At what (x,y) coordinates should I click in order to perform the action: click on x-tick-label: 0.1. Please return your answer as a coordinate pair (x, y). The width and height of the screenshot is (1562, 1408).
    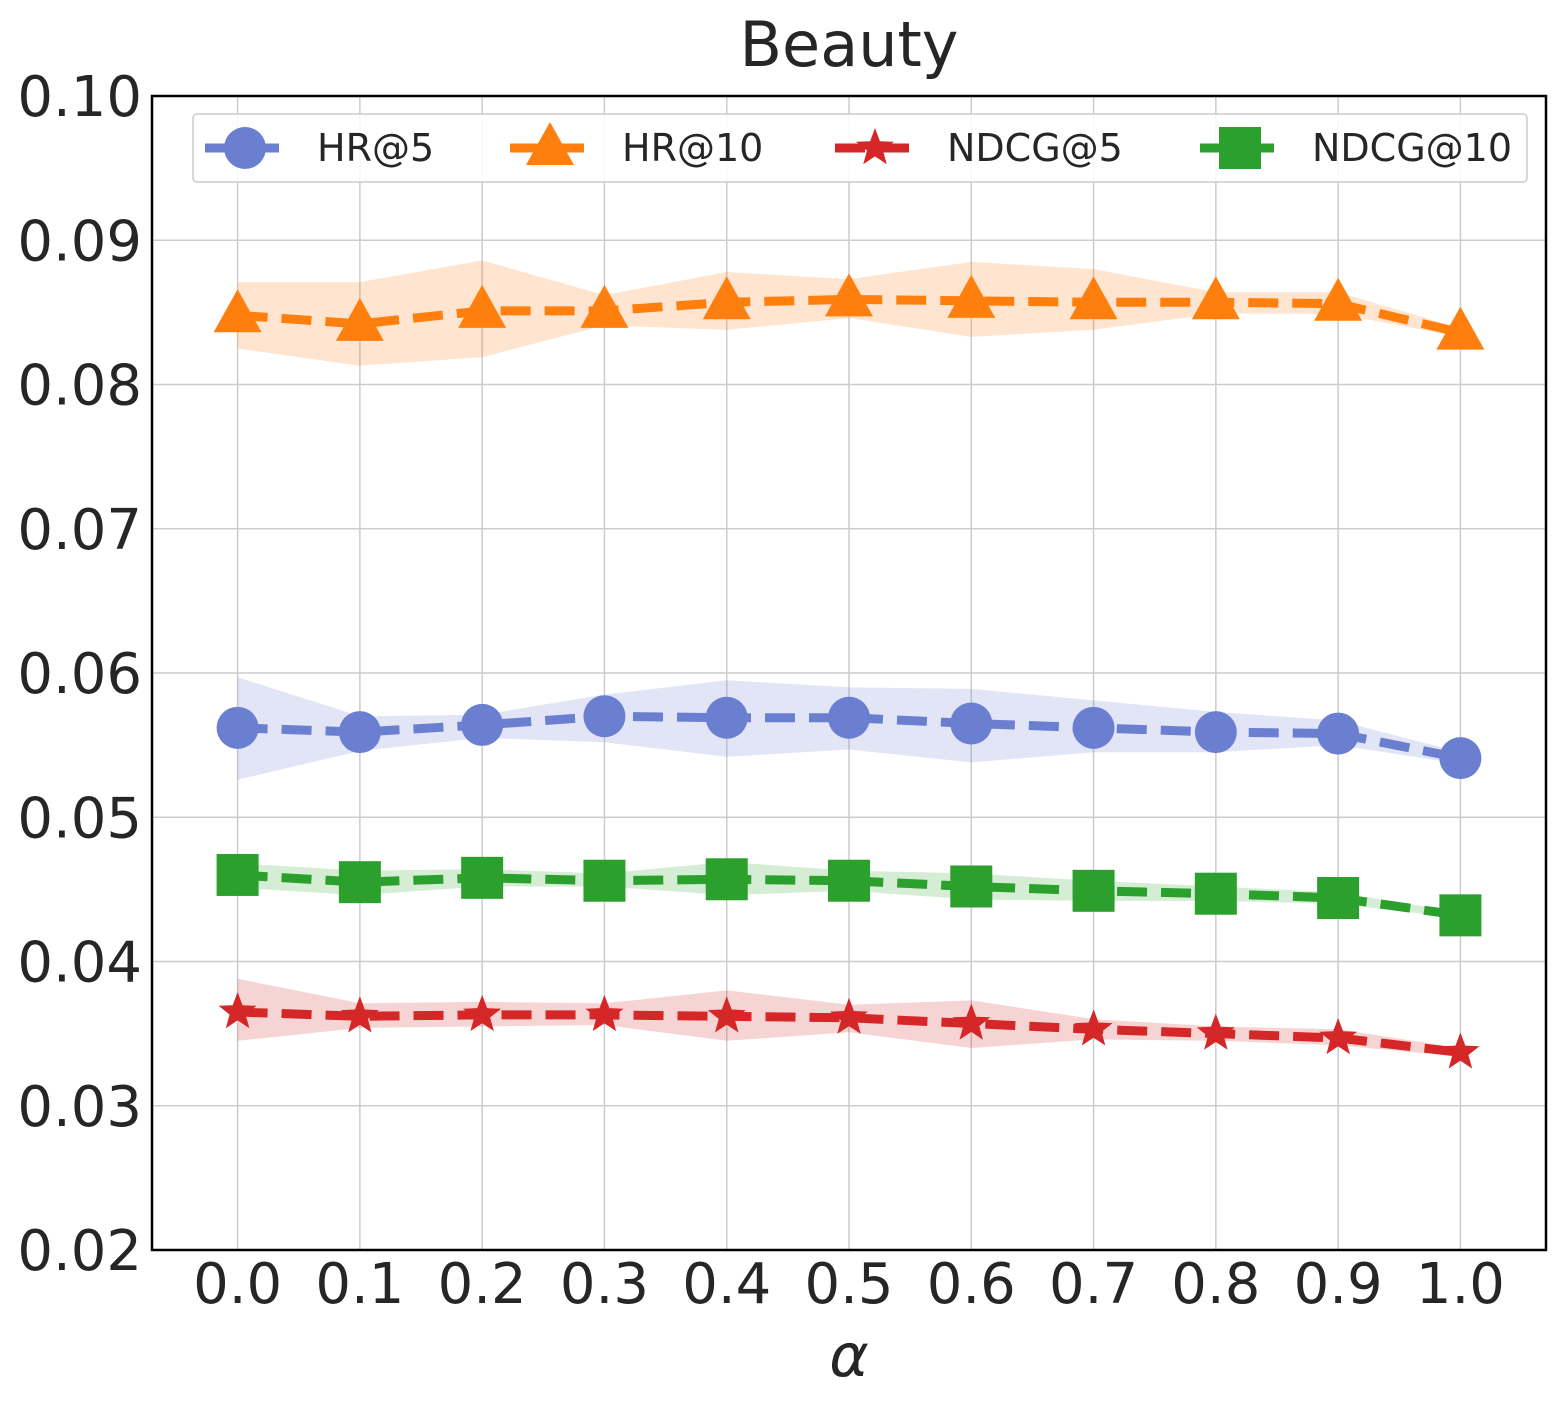
    Looking at the image, I should click on (359, 1284).